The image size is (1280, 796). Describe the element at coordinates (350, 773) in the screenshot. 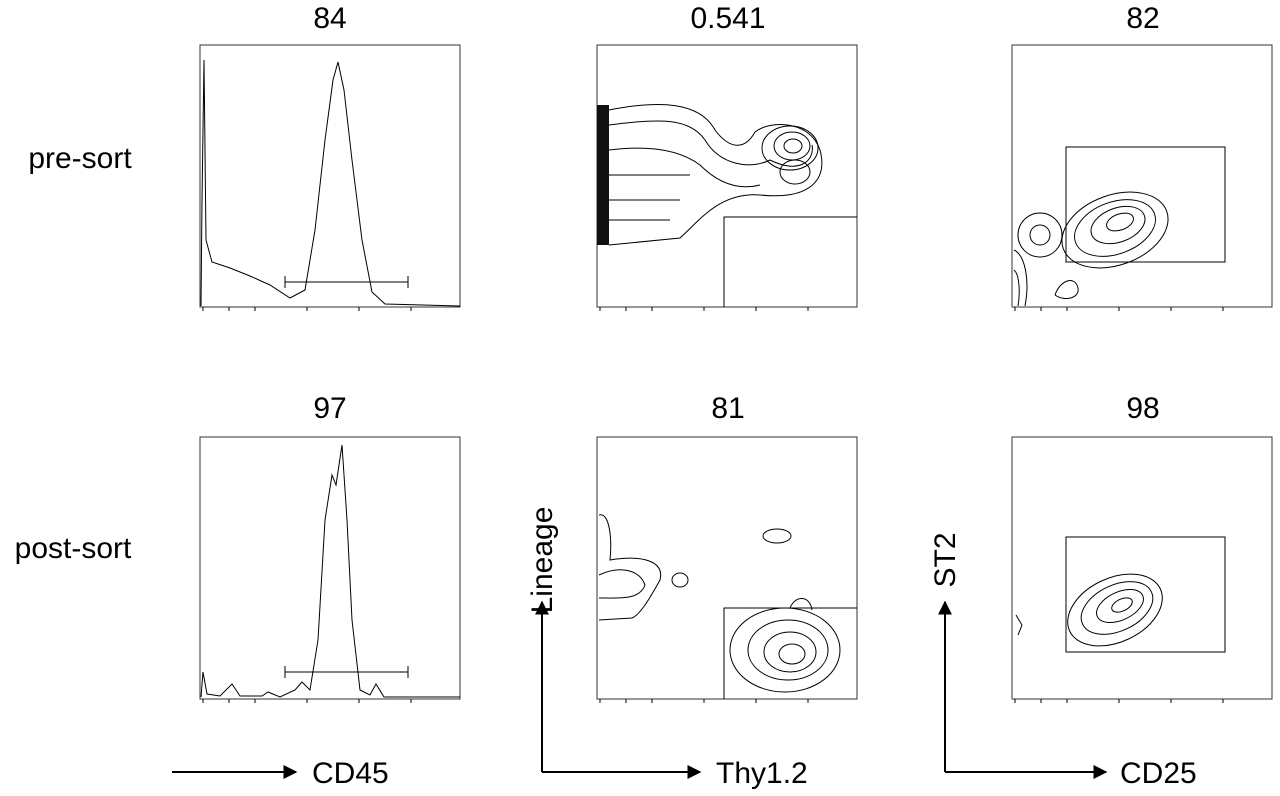

I see `x-axis-label: CD45` at that location.